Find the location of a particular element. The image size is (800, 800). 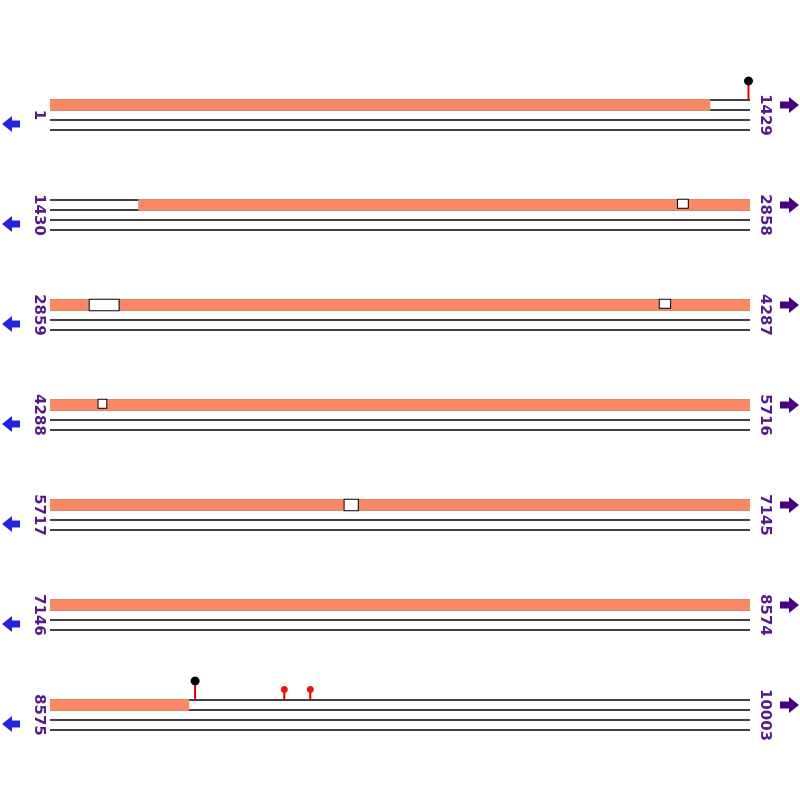

row-start-coordinate: 1 is located at coordinates (40, 115).